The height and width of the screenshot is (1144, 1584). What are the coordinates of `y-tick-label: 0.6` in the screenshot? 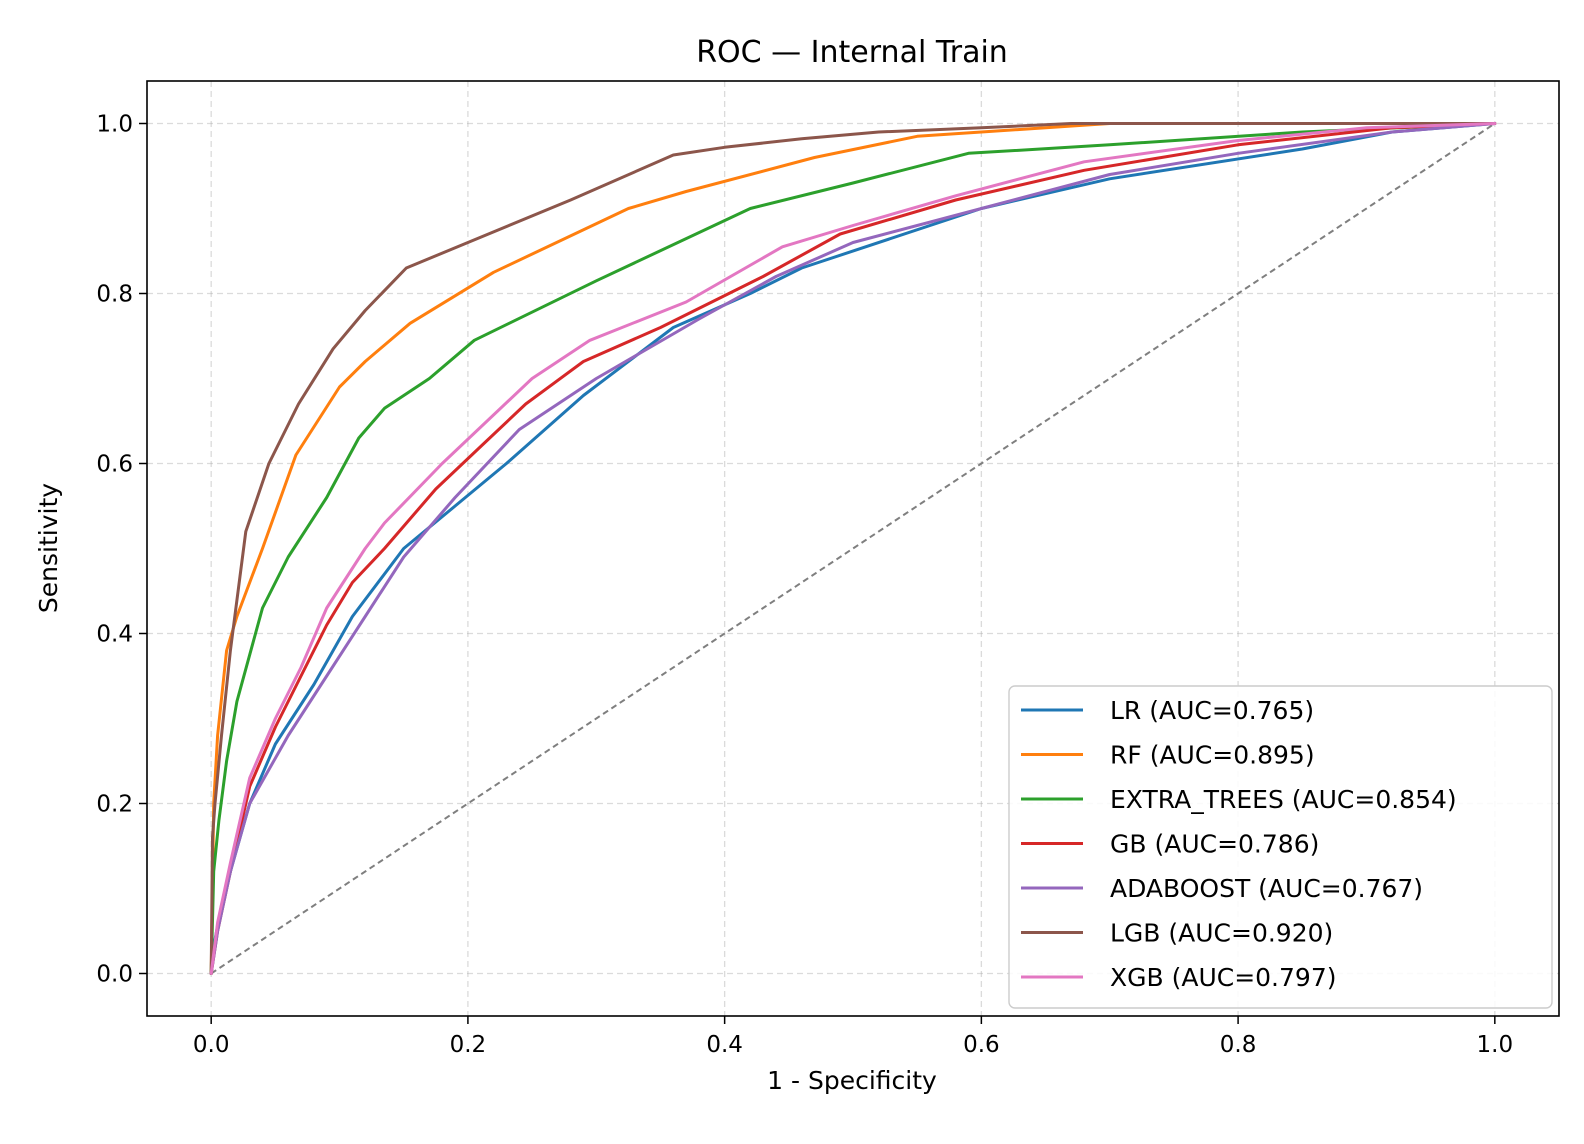 It's located at (114, 465).